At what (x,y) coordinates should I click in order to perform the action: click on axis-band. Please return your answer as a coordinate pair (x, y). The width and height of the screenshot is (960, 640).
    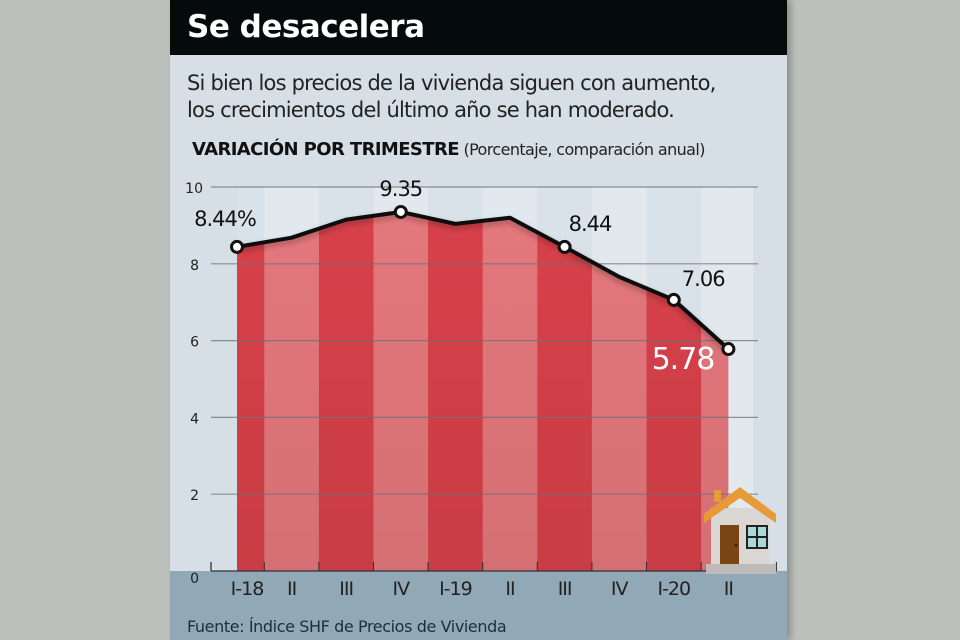
    Looking at the image, I should click on (478, 605).